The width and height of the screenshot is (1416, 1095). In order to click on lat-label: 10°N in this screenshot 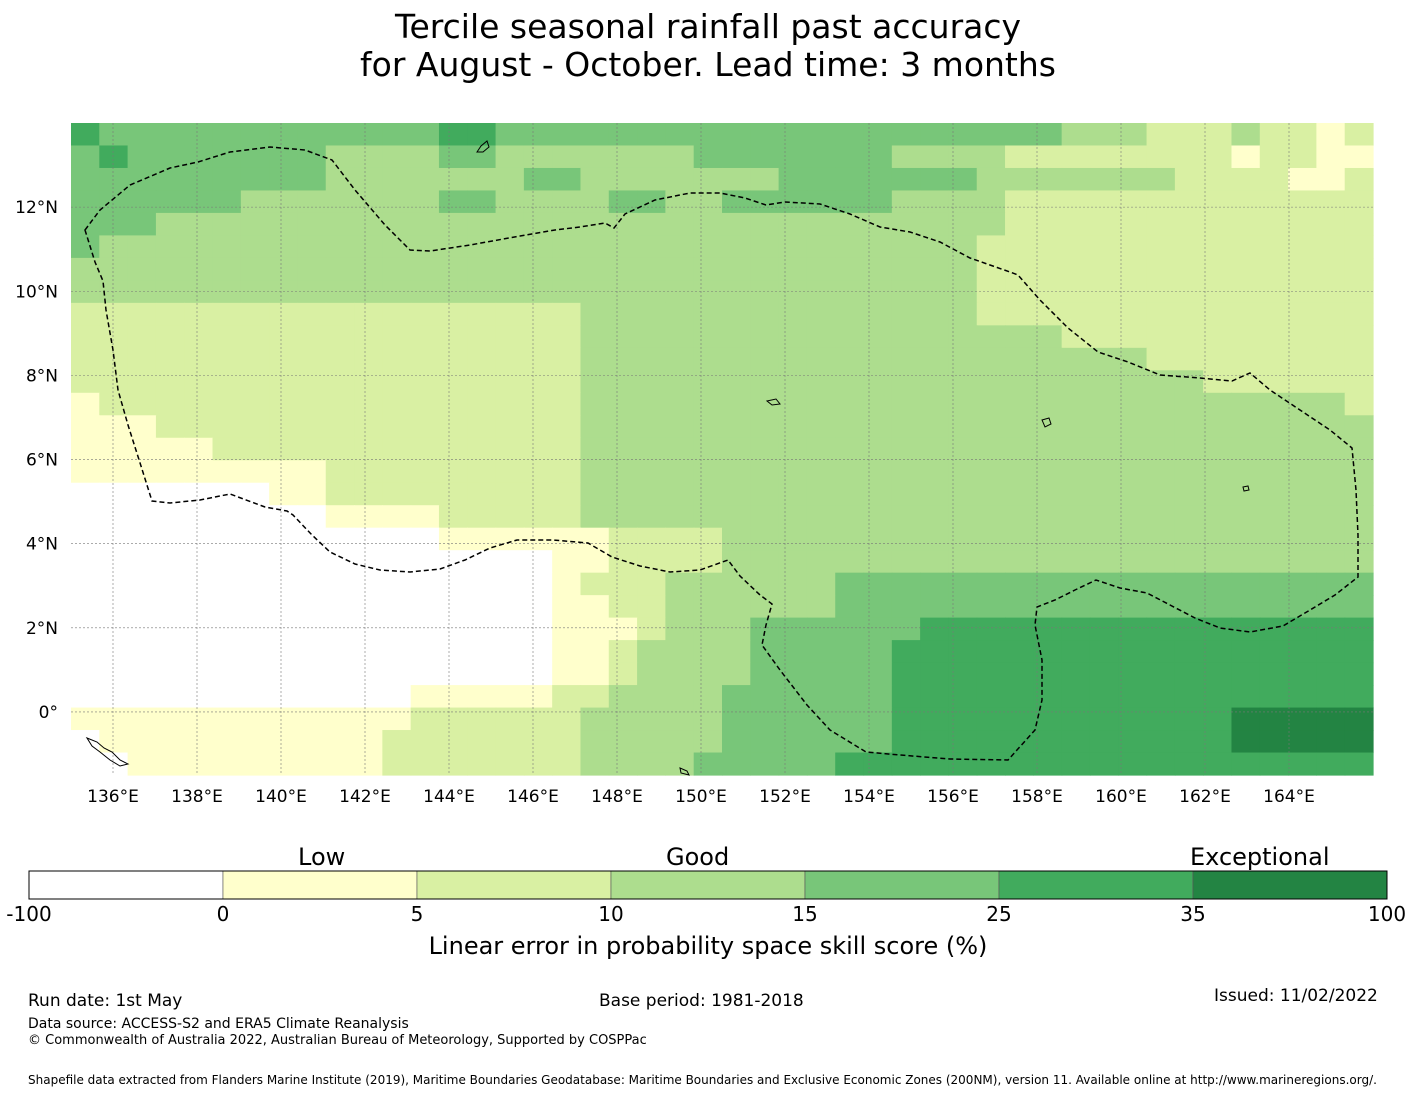, I will do `click(36, 292)`.